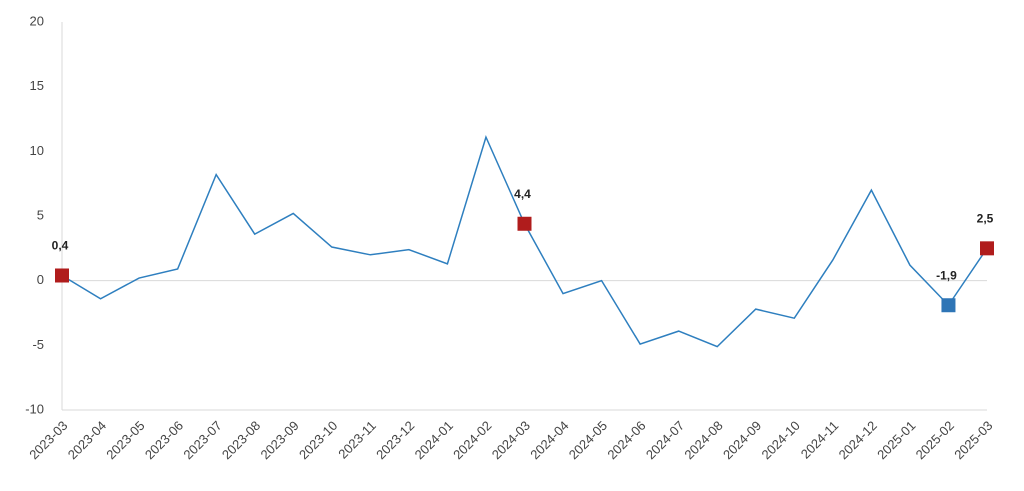  What do you see at coordinates (858, 440) in the screenshot?
I see `x-tick-label: 2024-12` at bounding box center [858, 440].